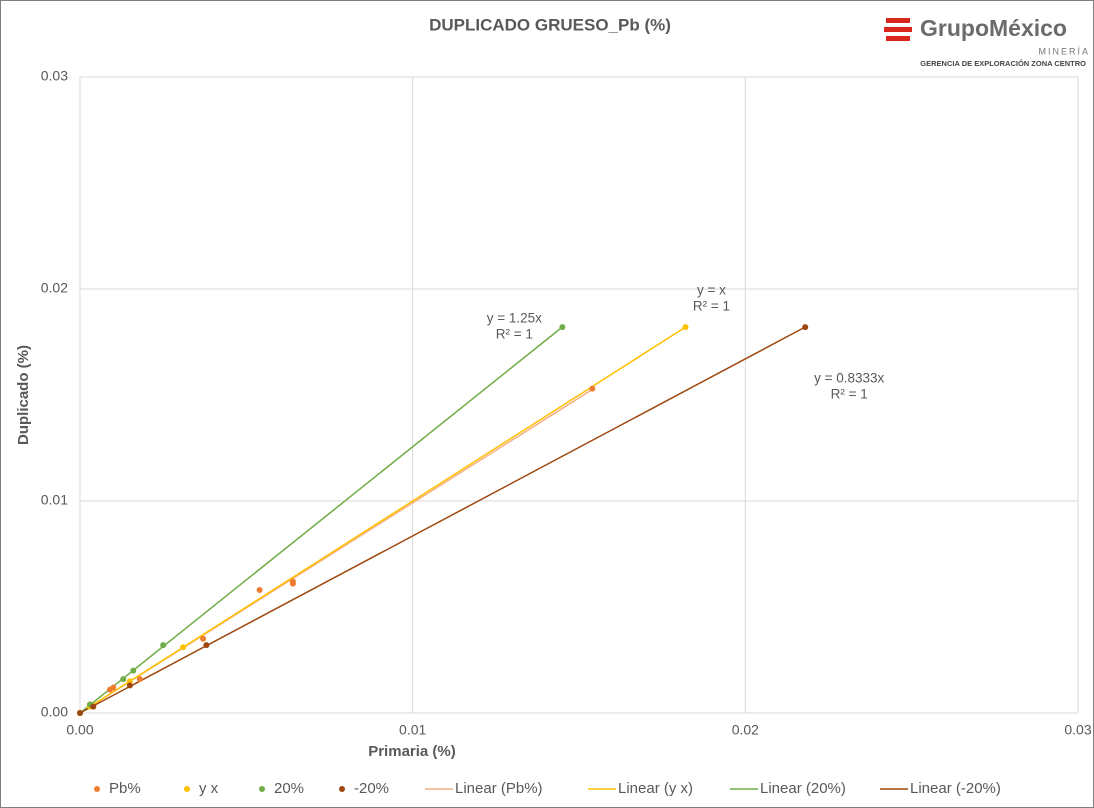  I want to click on x-tick-label: 0.01, so click(412, 730).